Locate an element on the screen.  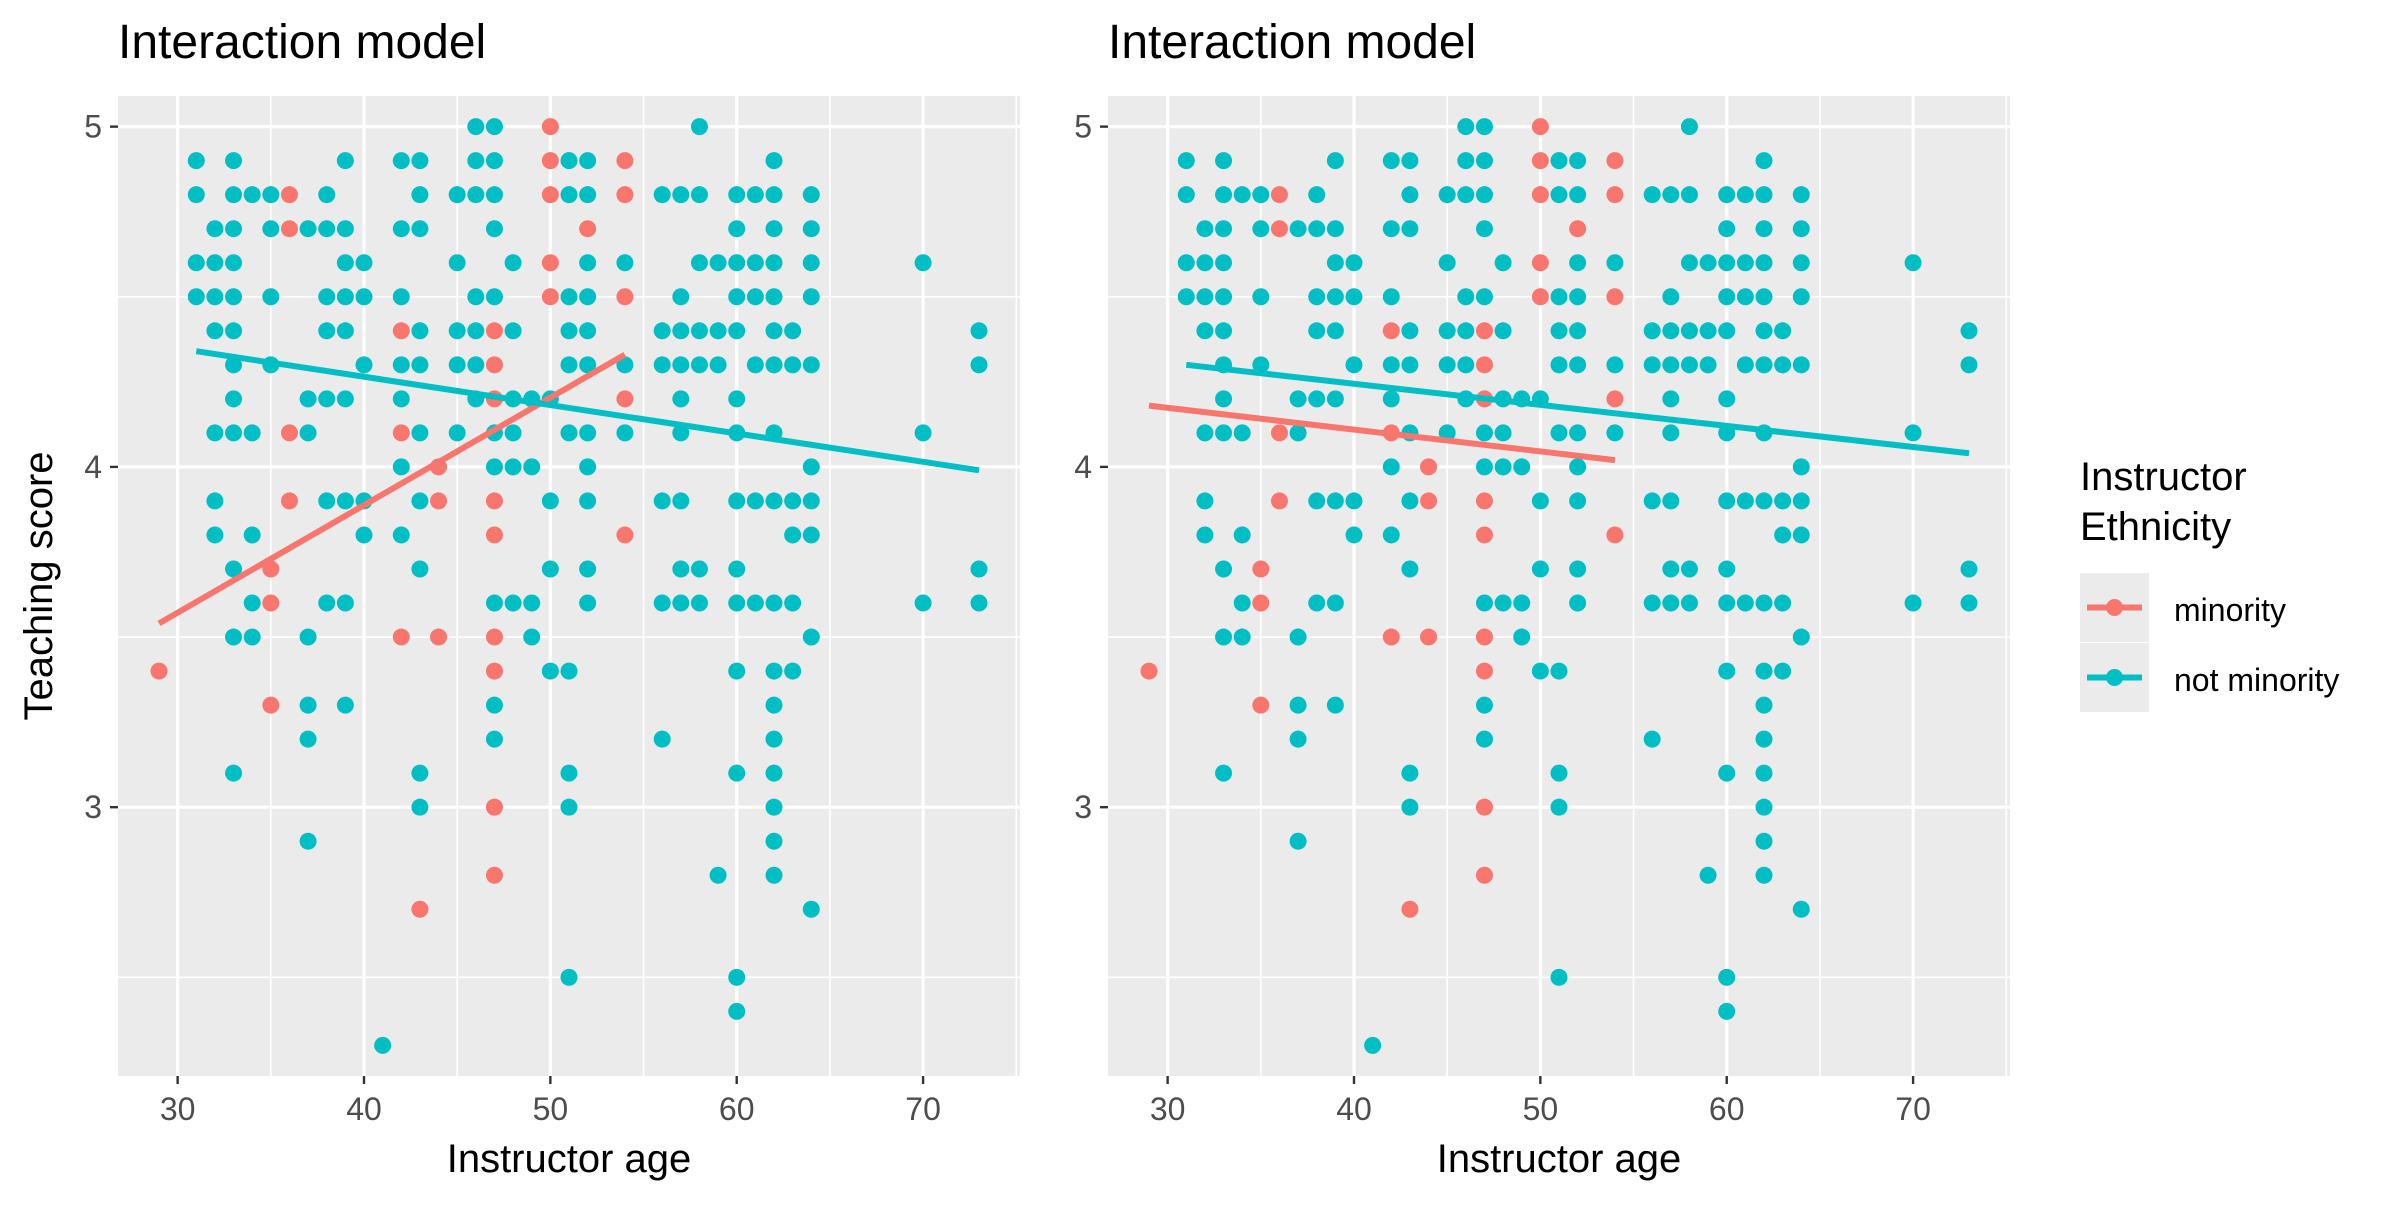
legend-item-label: not minority is located at coordinates (2256, 680).